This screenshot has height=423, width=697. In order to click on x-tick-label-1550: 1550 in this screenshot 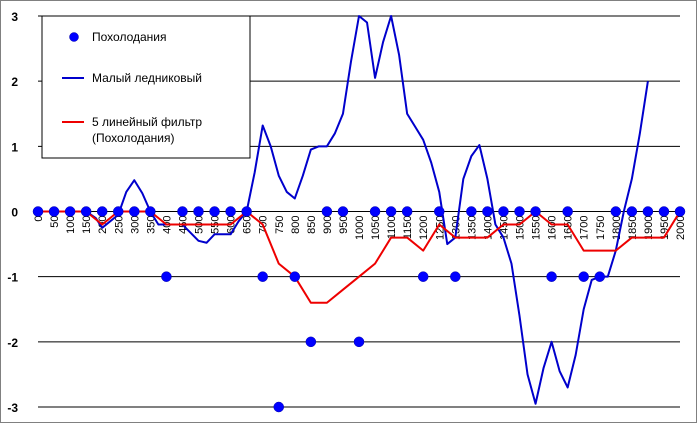, I will do `click(537, 228)`.